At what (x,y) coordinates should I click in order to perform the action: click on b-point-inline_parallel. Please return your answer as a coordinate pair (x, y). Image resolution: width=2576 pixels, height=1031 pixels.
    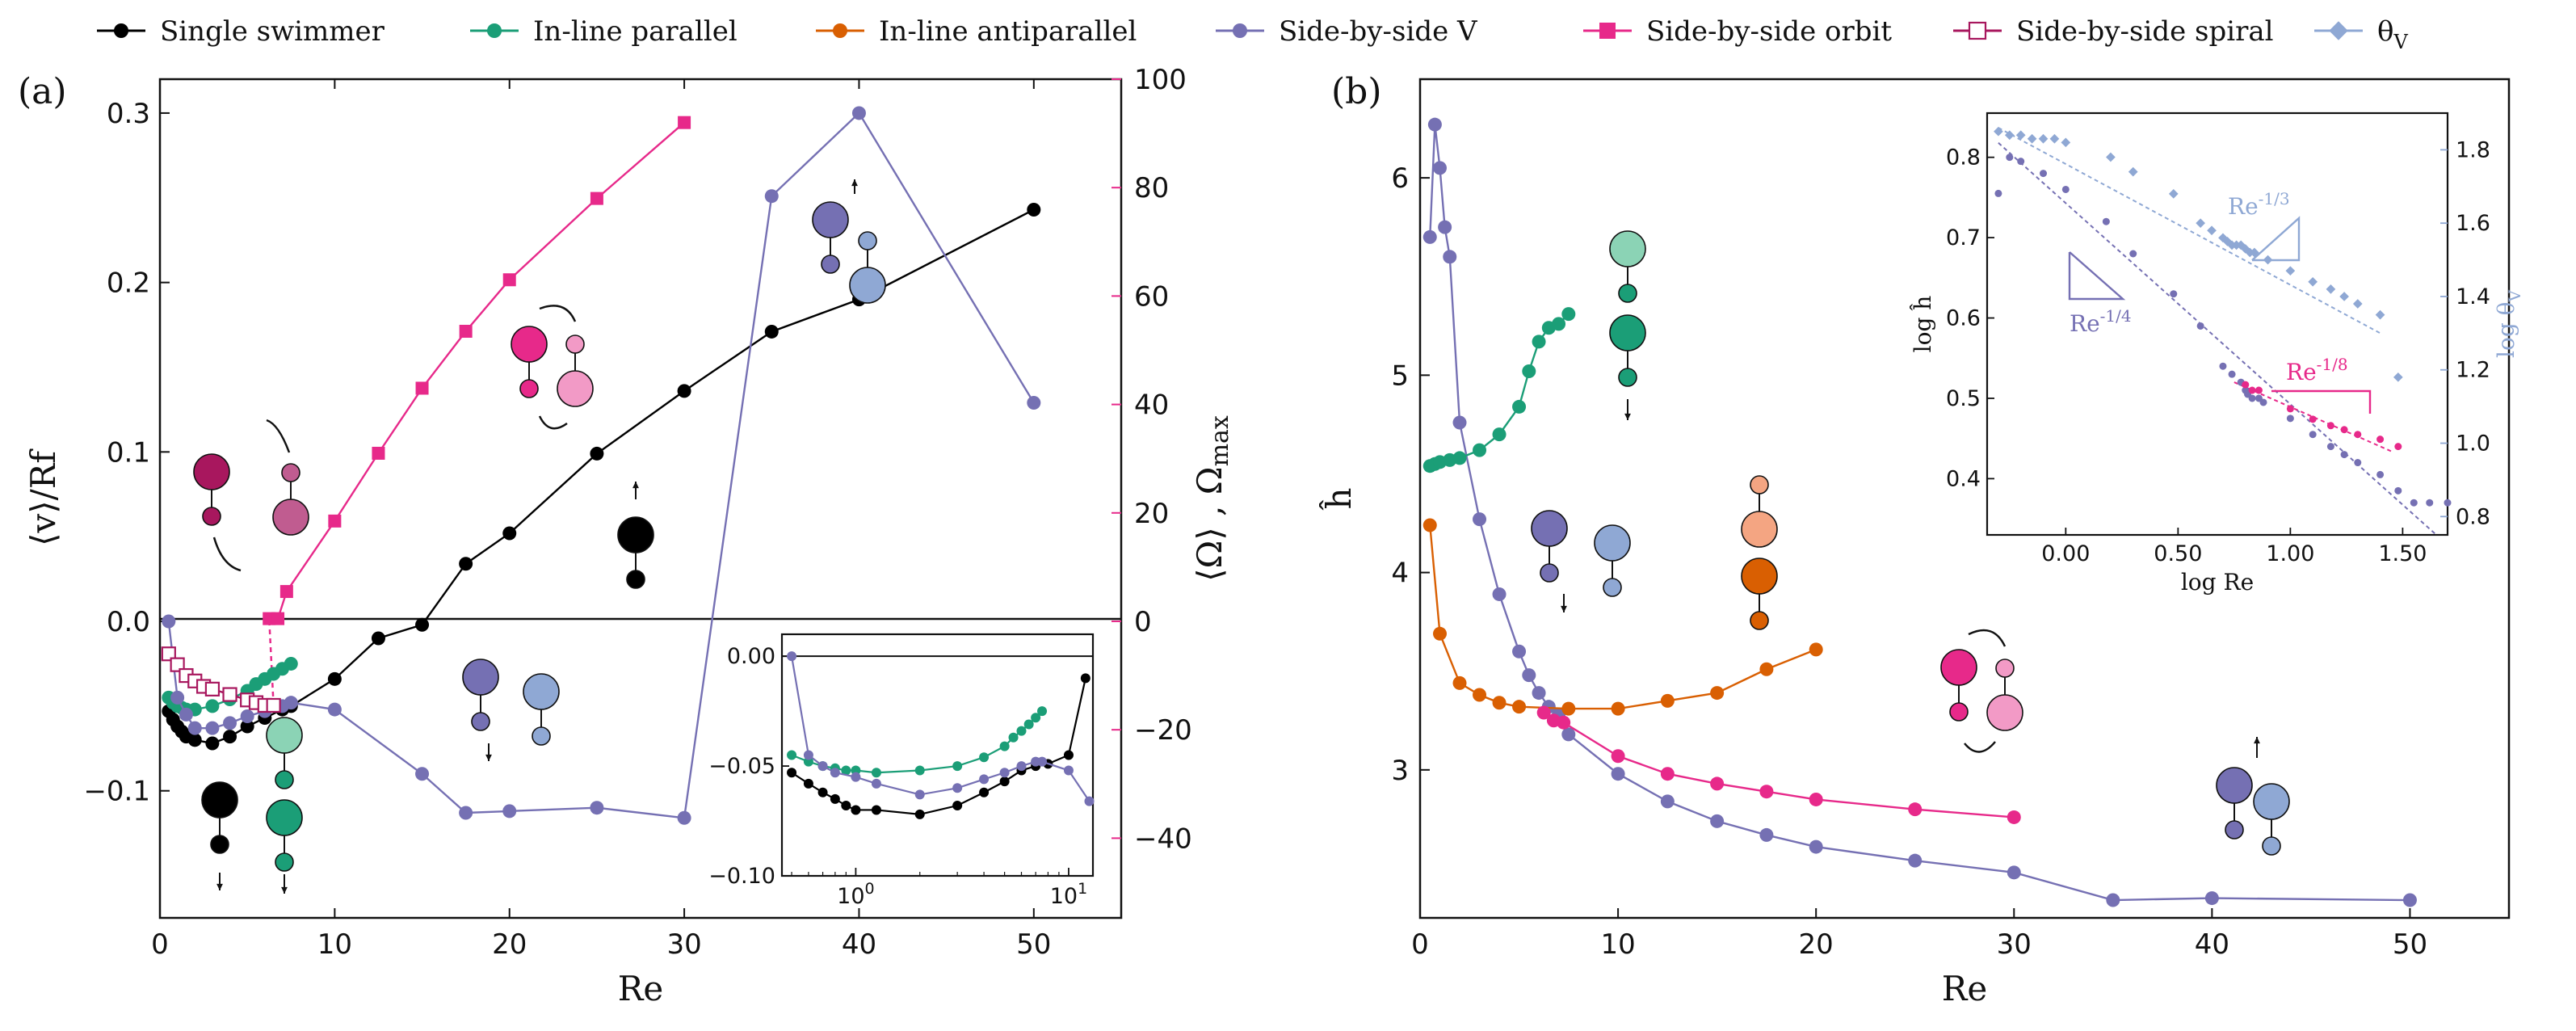
    Looking at the image, I should click on (1539, 342).